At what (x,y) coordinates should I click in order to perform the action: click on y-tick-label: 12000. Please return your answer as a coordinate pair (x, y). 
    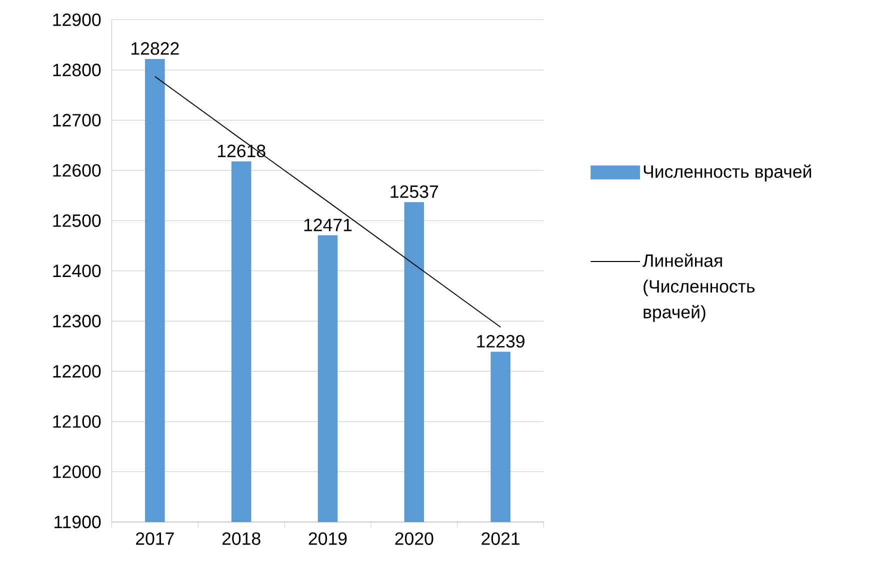
    Looking at the image, I should click on (77, 471).